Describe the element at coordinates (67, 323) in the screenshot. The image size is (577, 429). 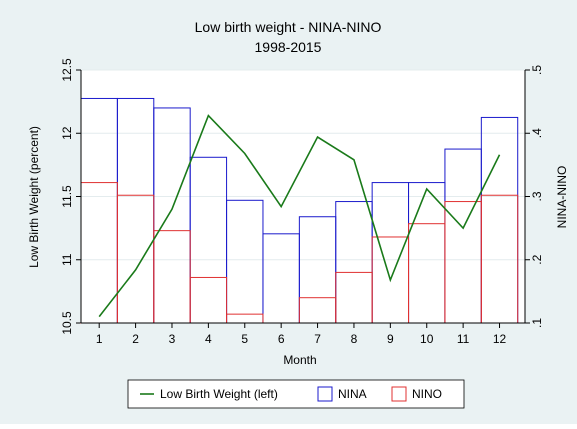
I see `y-tick-label: 10.5` at that location.